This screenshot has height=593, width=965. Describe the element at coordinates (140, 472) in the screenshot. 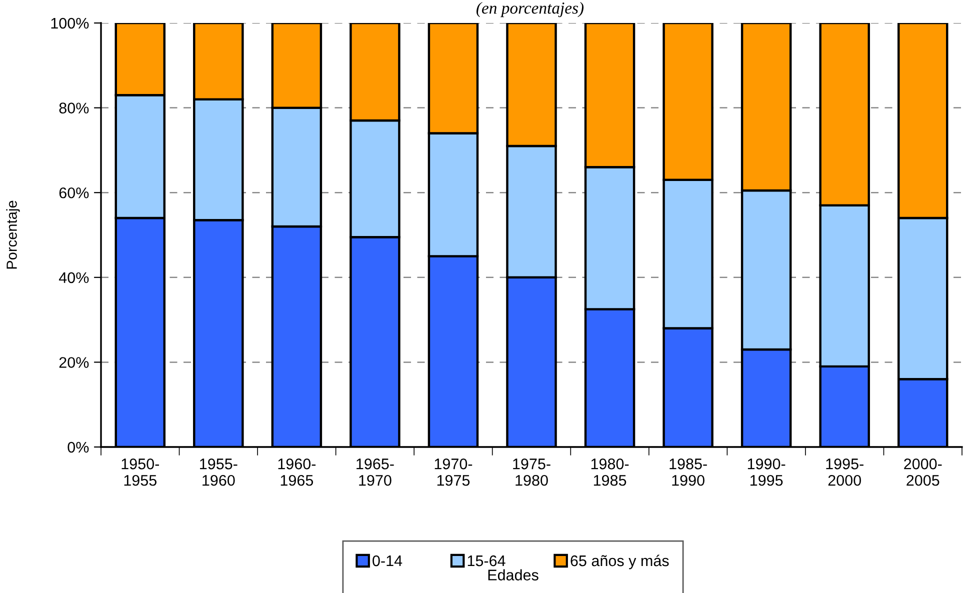

I see `x-tick-label: 1950- 1955` at that location.